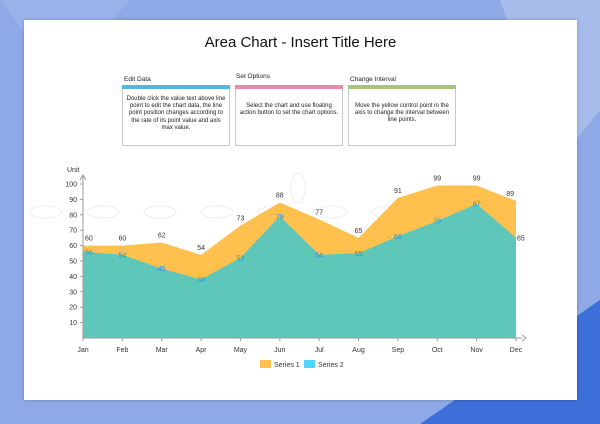 The height and width of the screenshot is (424, 600). What do you see at coordinates (516, 350) in the screenshot?
I see `x-tick-label: Dec` at bounding box center [516, 350].